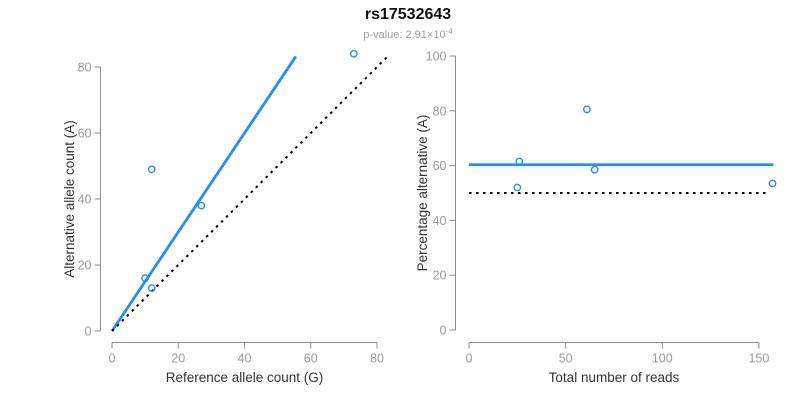  What do you see at coordinates (311, 359) in the screenshot?
I see `x-tick-label: 60` at bounding box center [311, 359].